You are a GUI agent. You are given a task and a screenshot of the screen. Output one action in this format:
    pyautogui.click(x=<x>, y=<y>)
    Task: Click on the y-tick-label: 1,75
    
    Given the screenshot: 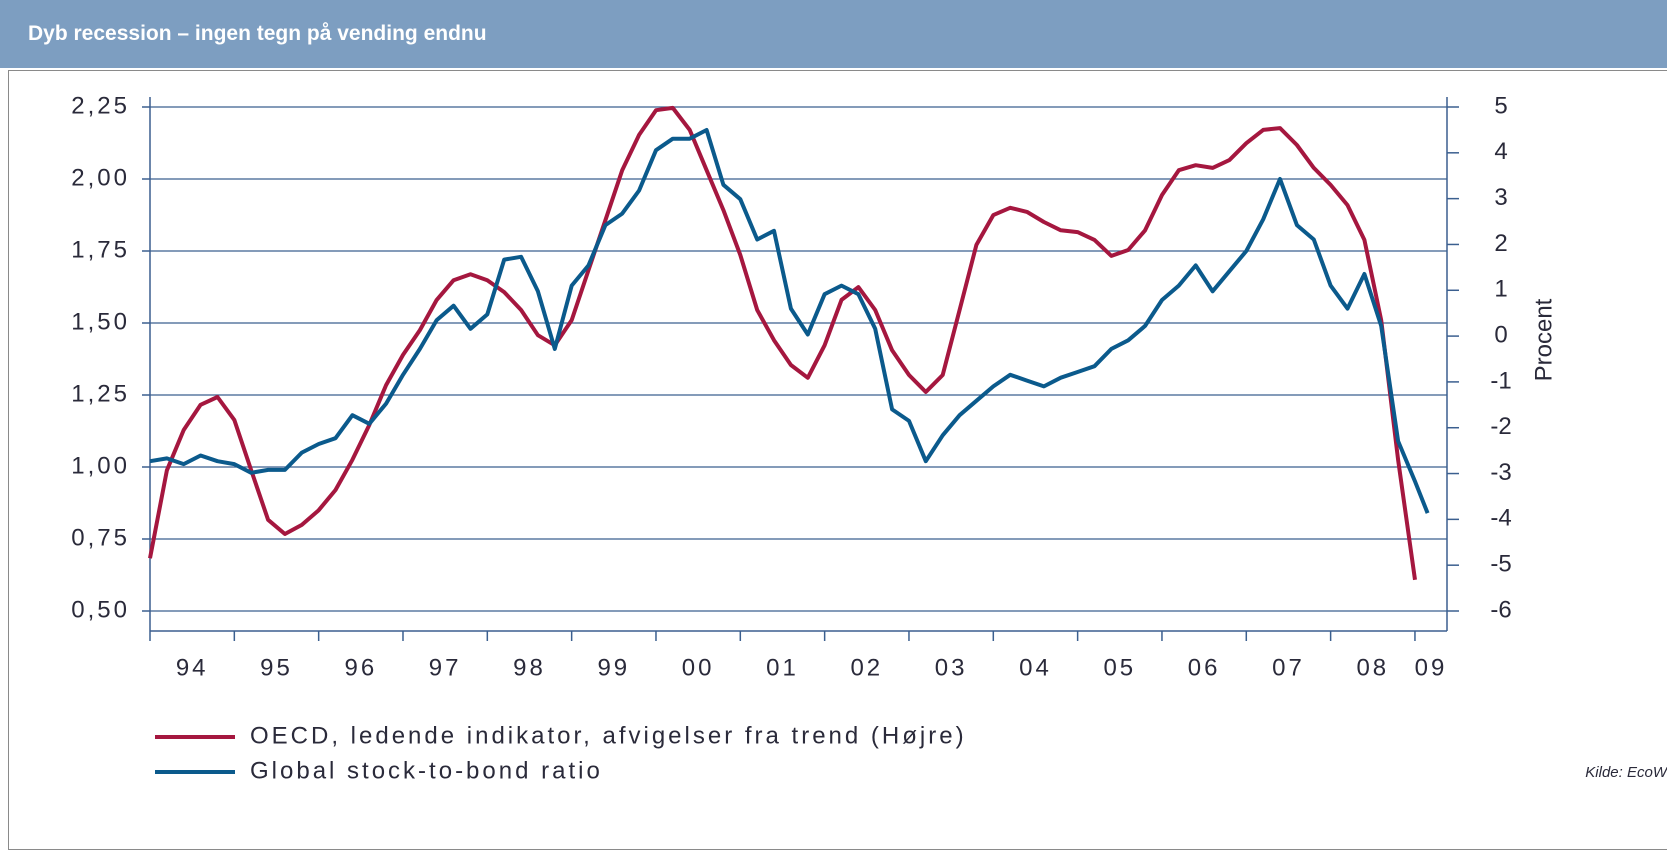 What is the action you would take?
    pyautogui.click(x=100, y=249)
    